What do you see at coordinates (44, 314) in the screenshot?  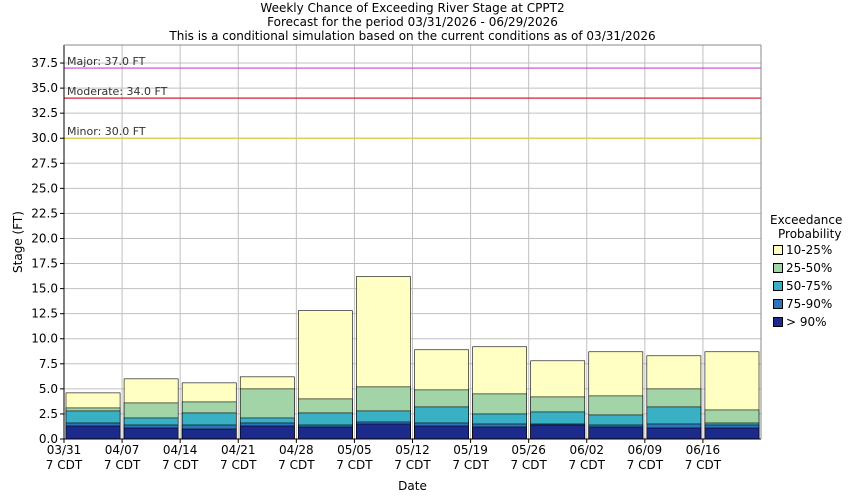 I see `y-tick-label: 12.5` at bounding box center [44, 314].